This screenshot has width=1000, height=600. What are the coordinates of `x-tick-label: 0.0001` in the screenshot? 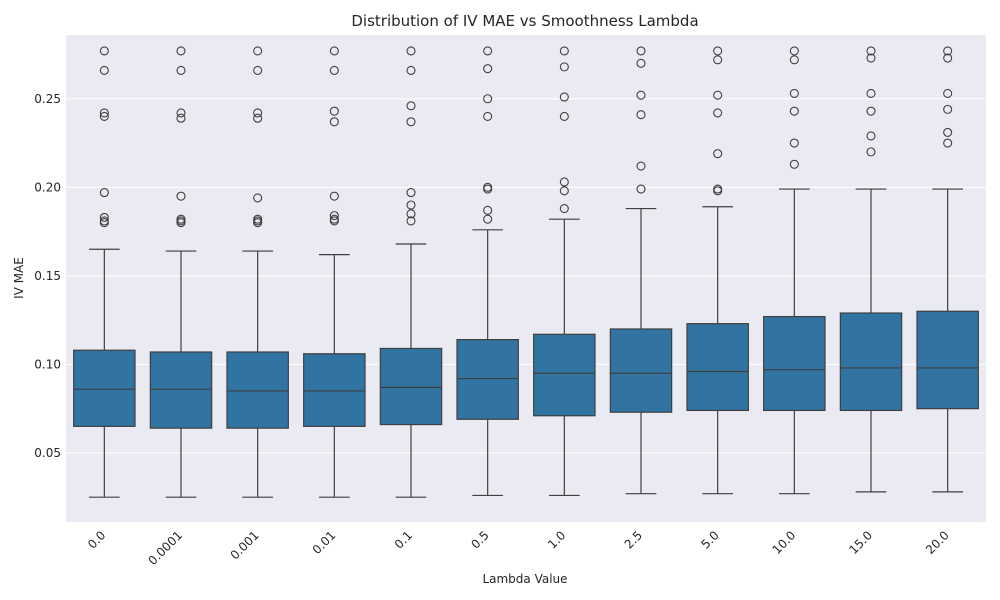 It's located at (166, 548).